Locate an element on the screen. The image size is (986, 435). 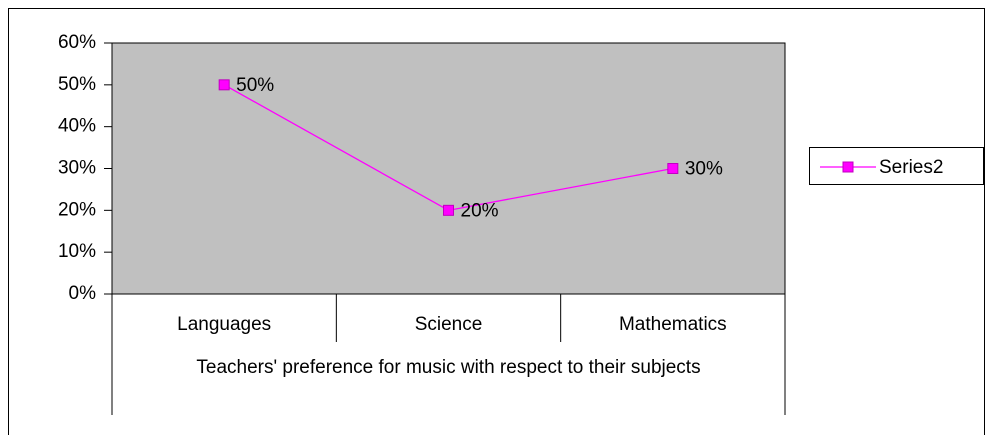
legend-box is located at coordinates (896, 166).